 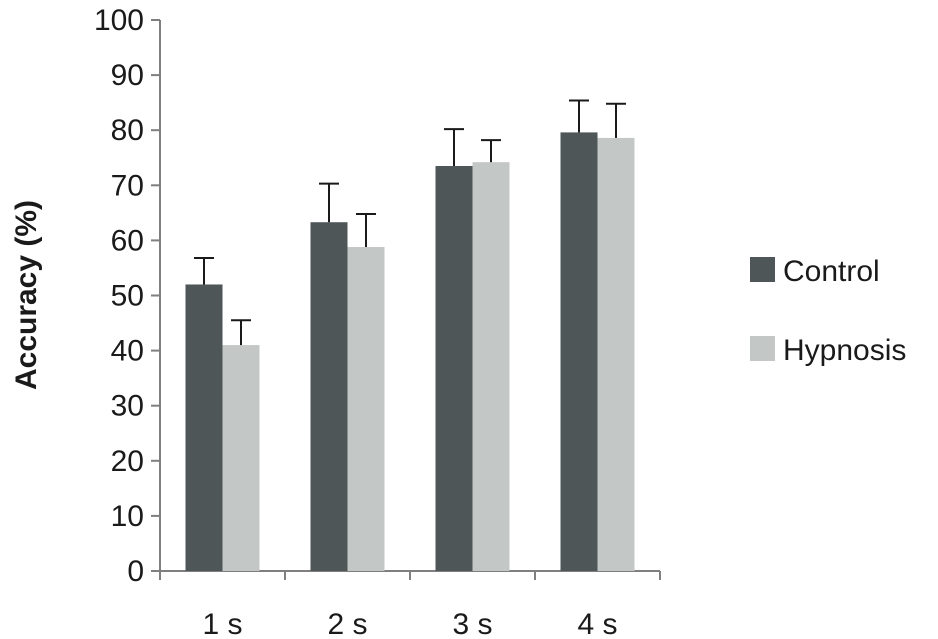 What do you see at coordinates (472, 623) in the screenshot?
I see `x-tick-label: 3 s` at bounding box center [472, 623].